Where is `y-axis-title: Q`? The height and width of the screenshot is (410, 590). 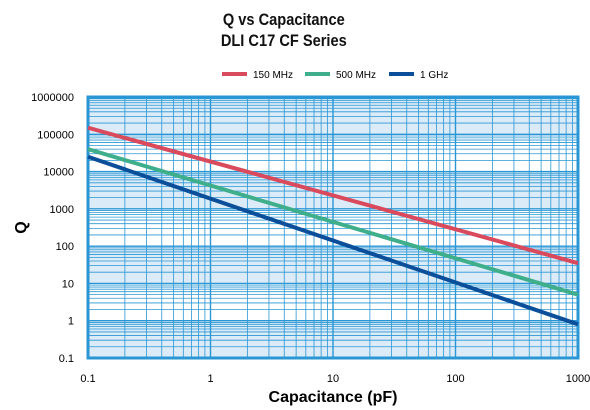 y-axis-title: Q is located at coordinates (21, 227).